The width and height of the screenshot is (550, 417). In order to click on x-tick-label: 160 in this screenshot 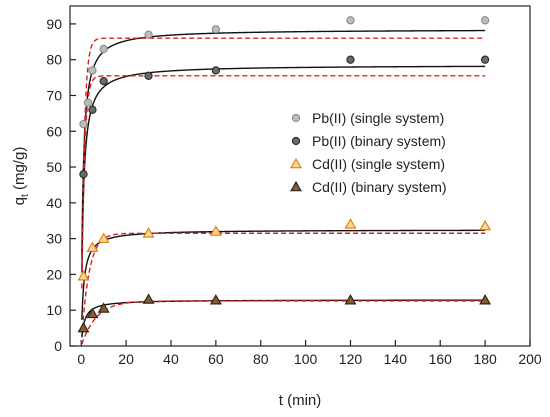, I will do `click(441, 359)`.